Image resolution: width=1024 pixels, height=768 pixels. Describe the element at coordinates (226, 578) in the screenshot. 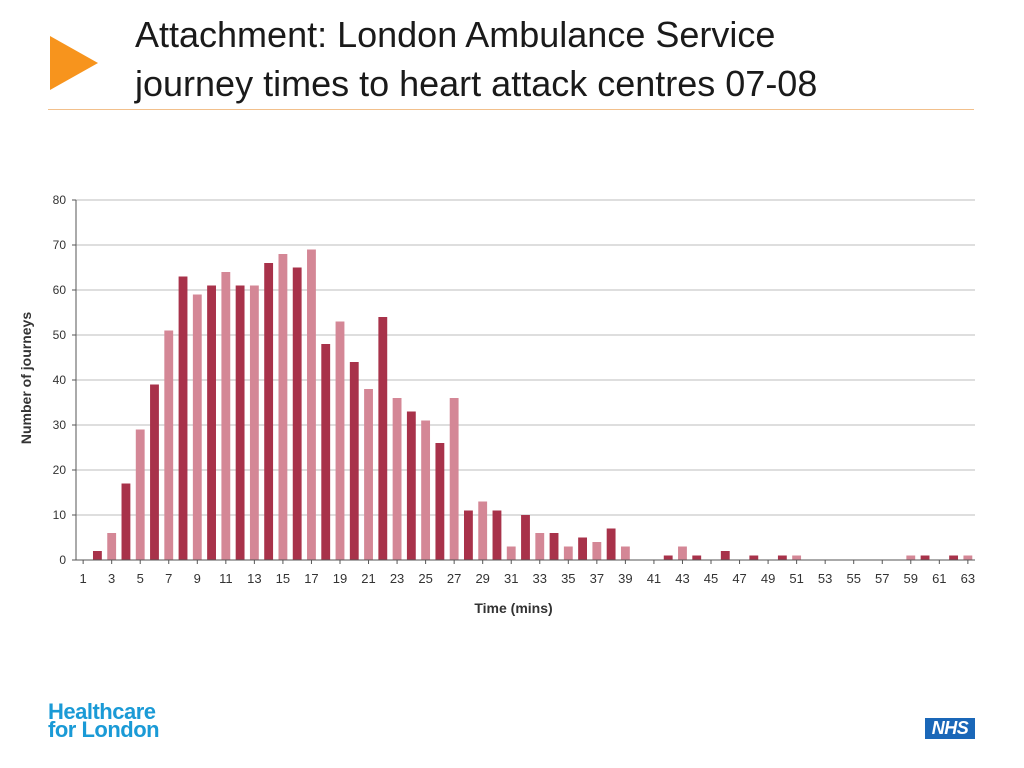

I see `x-tick-label: 11` at that location.